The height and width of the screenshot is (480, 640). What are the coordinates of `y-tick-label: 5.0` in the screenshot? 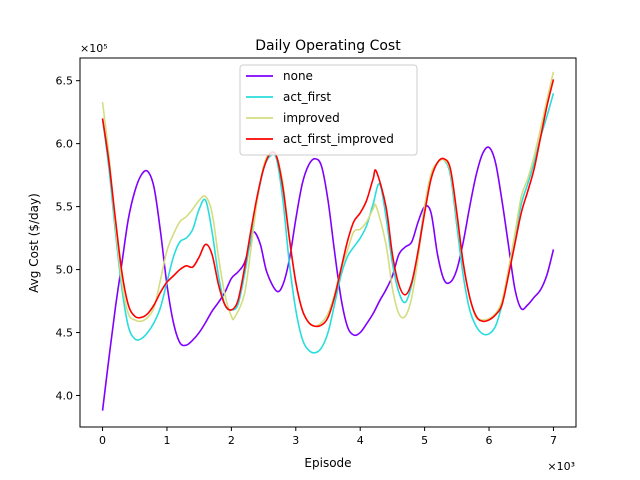 It's located at (65, 270).